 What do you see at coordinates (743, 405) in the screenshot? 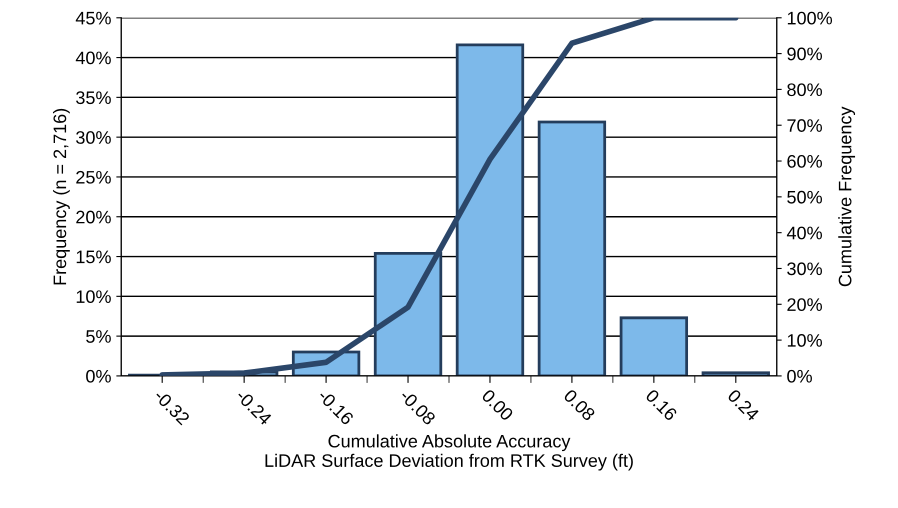
I see `x-tick-label: 0.24` at bounding box center [743, 405].